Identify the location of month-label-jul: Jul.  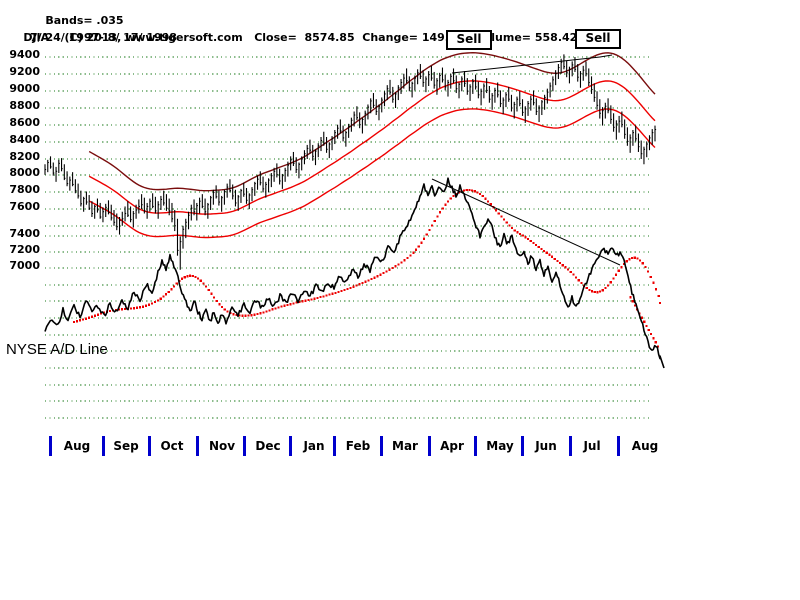
(592, 446).